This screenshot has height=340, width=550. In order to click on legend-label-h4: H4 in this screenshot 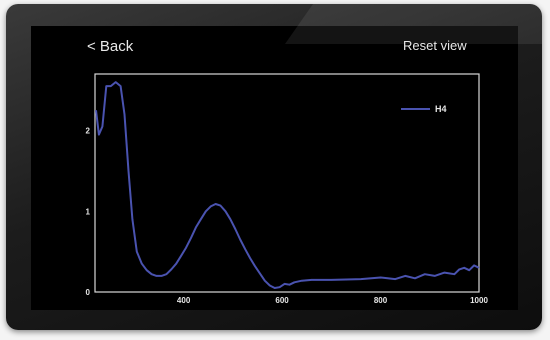, I will do `click(441, 109)`.